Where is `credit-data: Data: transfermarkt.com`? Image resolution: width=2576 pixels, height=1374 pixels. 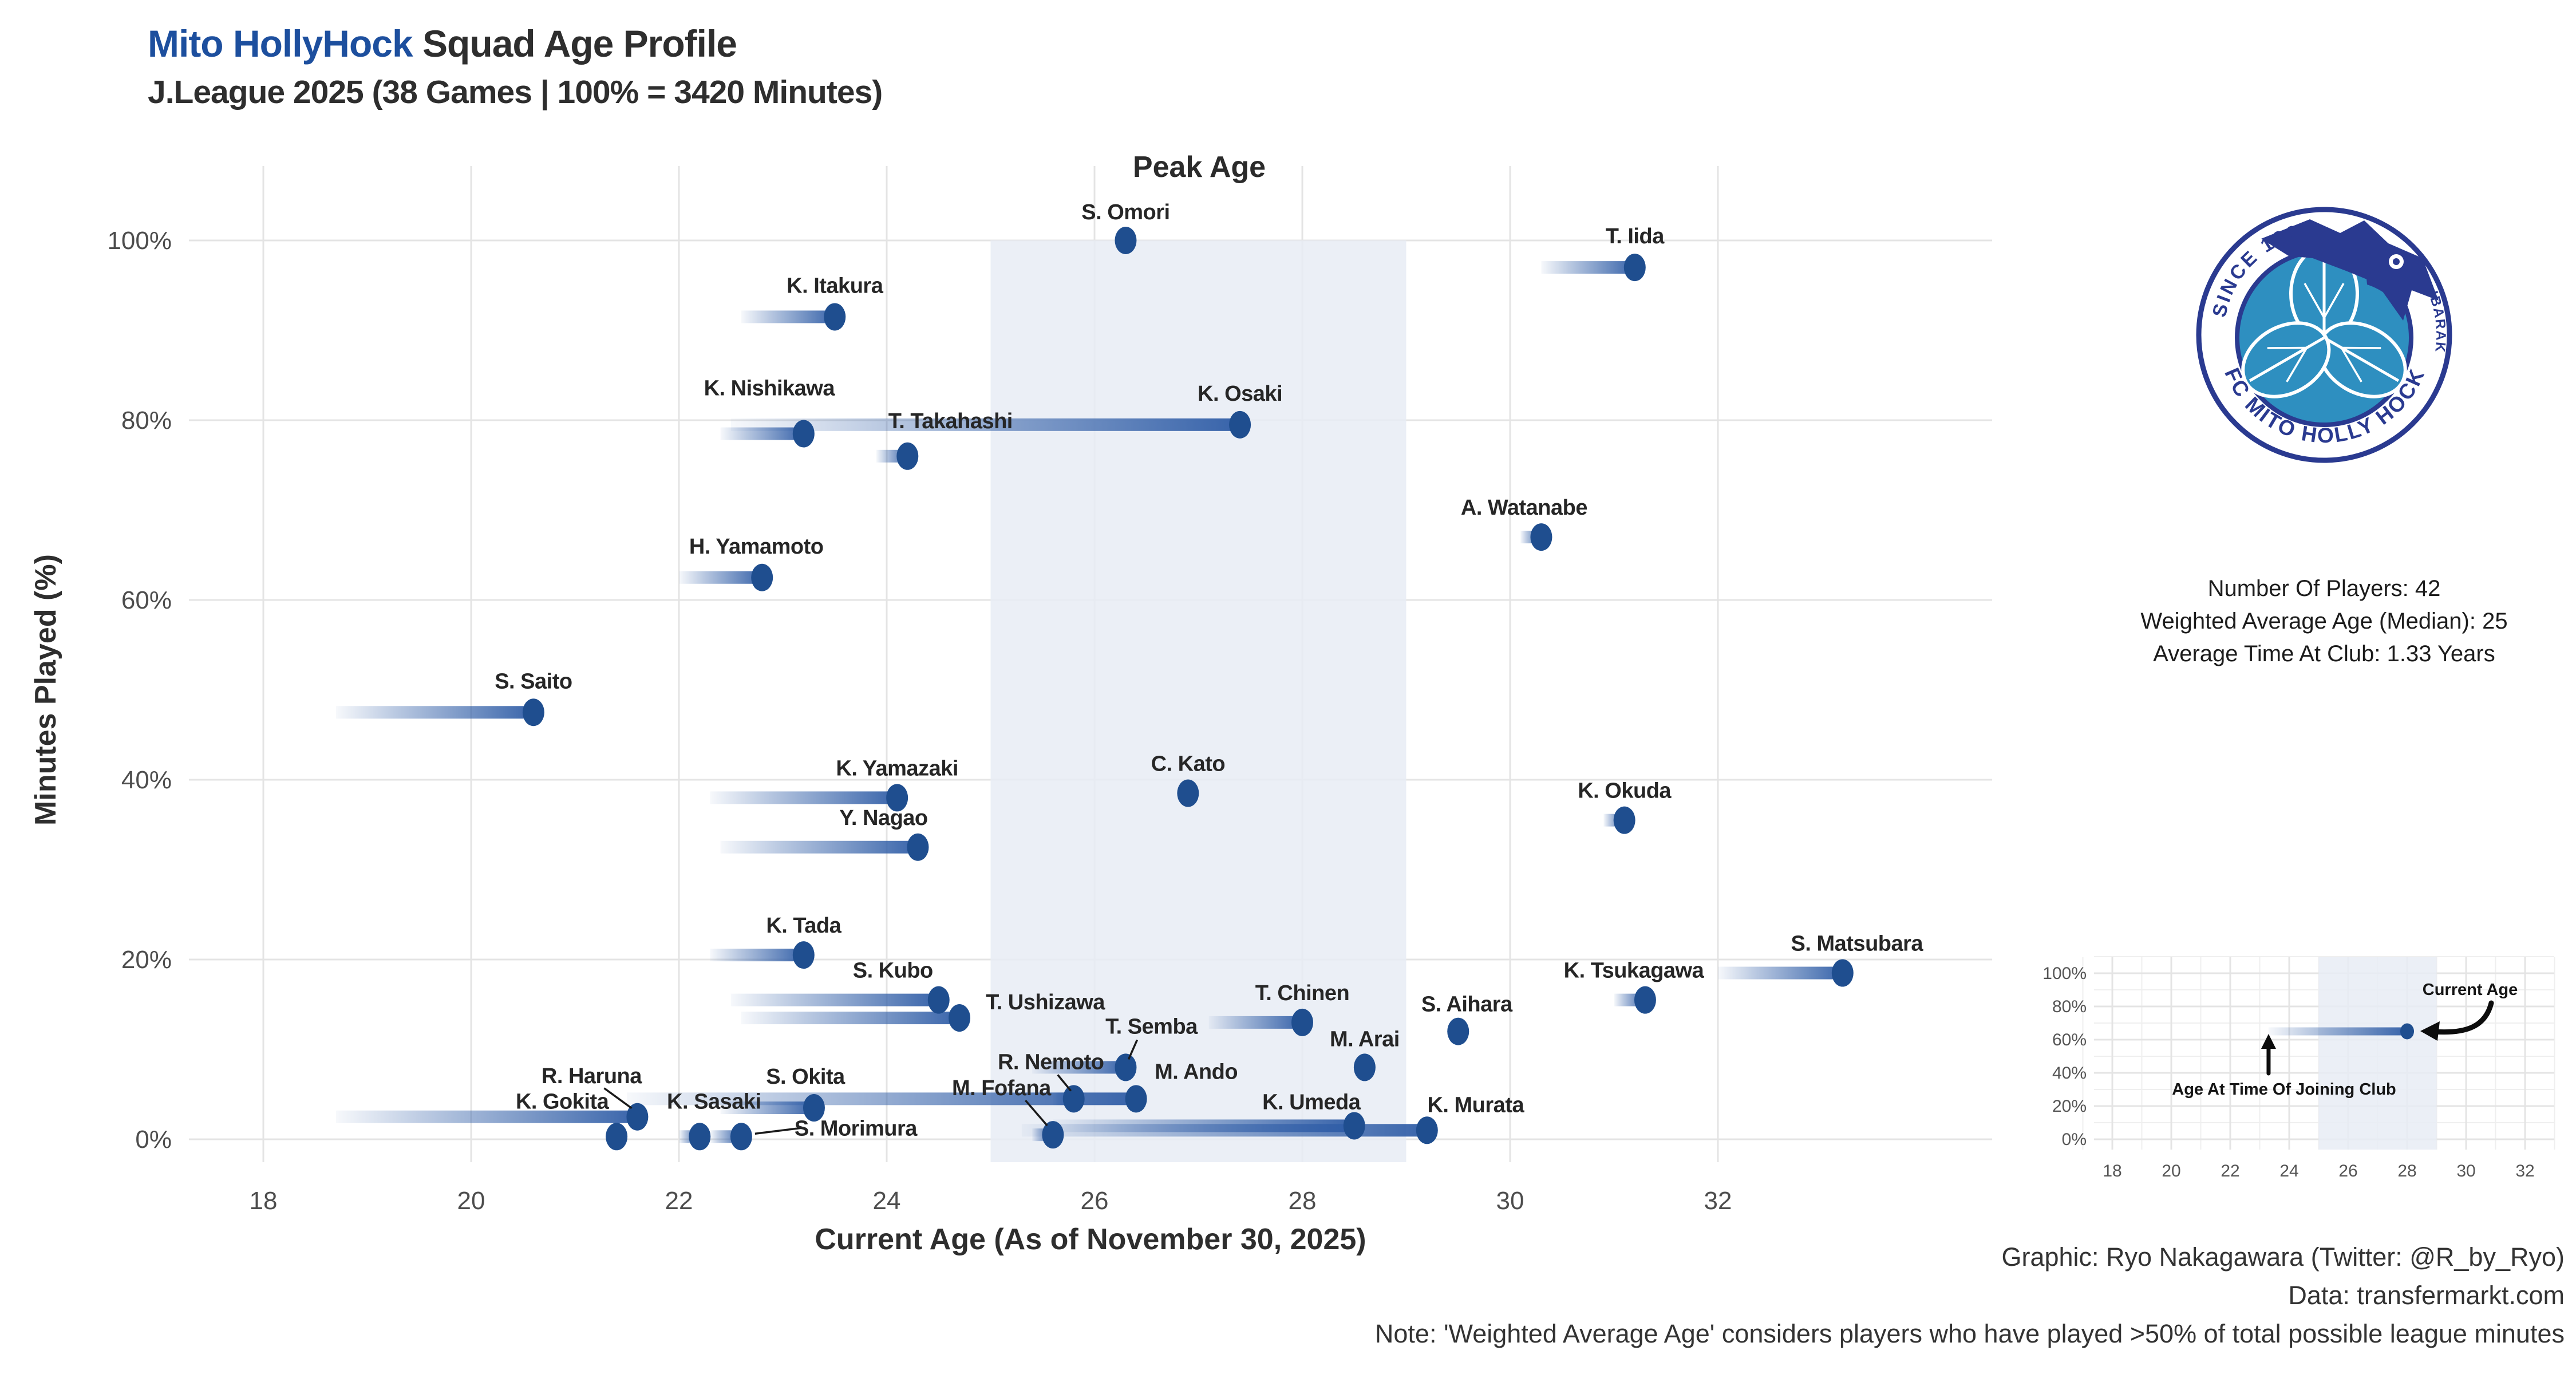
credit-data: Data: transfermarkt.com is located at coordinates (2426, 1295).